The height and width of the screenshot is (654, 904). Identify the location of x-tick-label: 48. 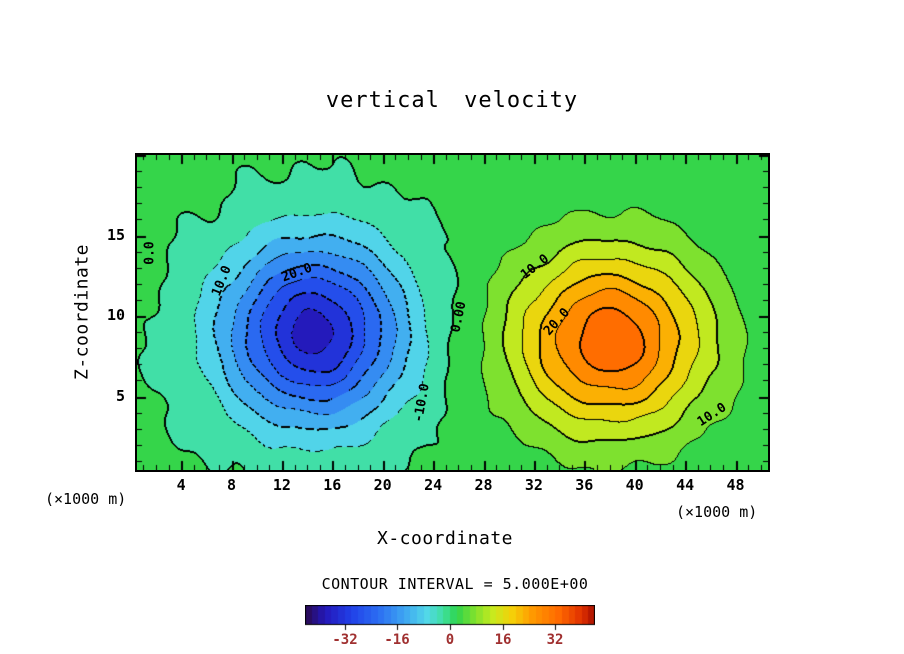
(735, 485).